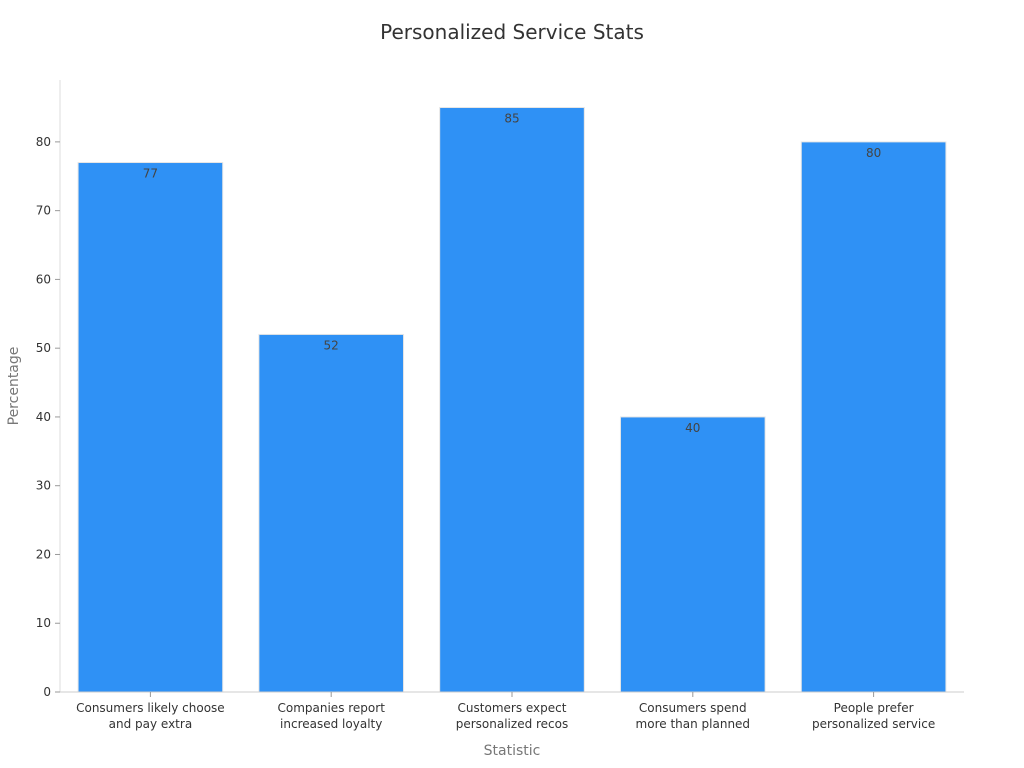 The image size is (1024, 768). I want to click on x-axis-title: Statistic, so click(512, 751).